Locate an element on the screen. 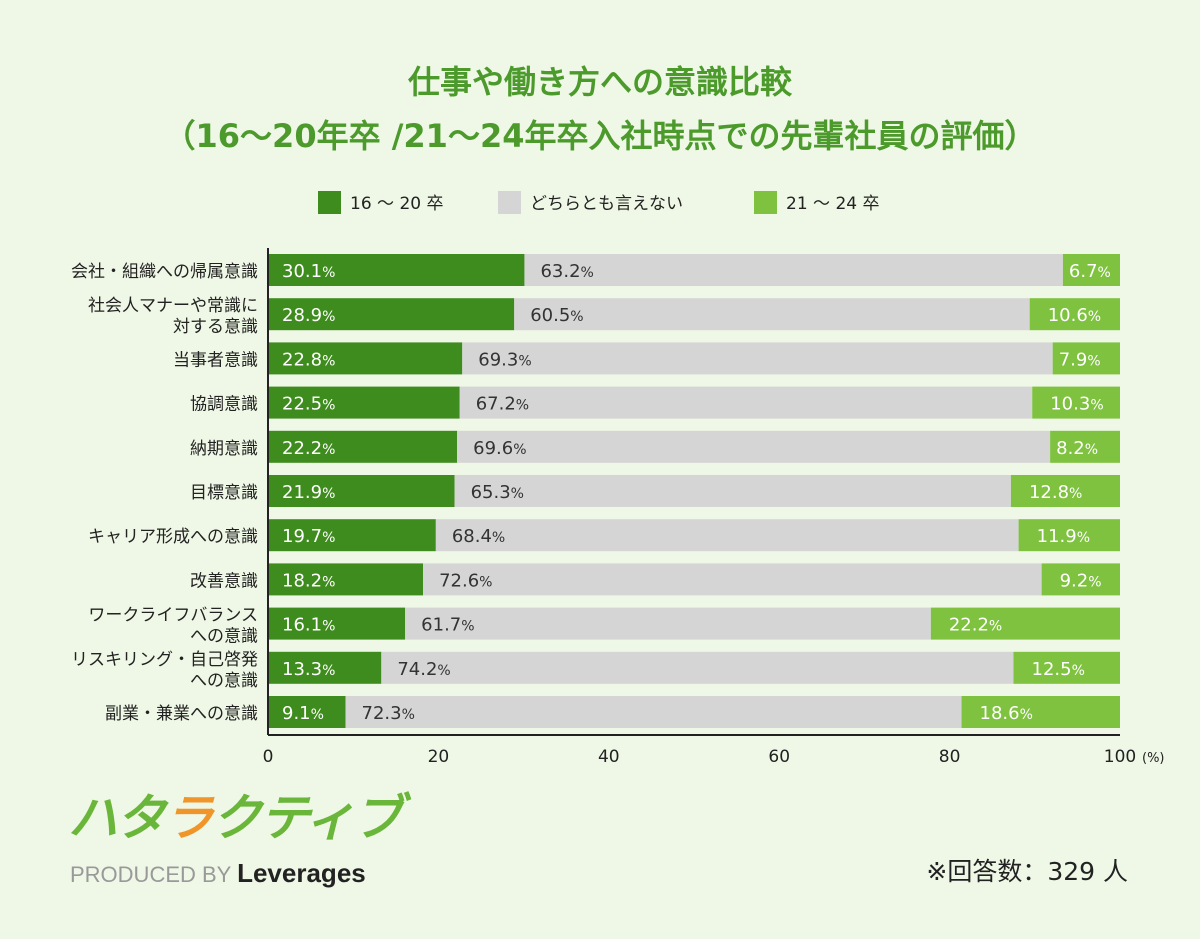 The width and height of the screenshot is (1200, 939). data-label: 7.9% is located at coordinates (1080, 359).